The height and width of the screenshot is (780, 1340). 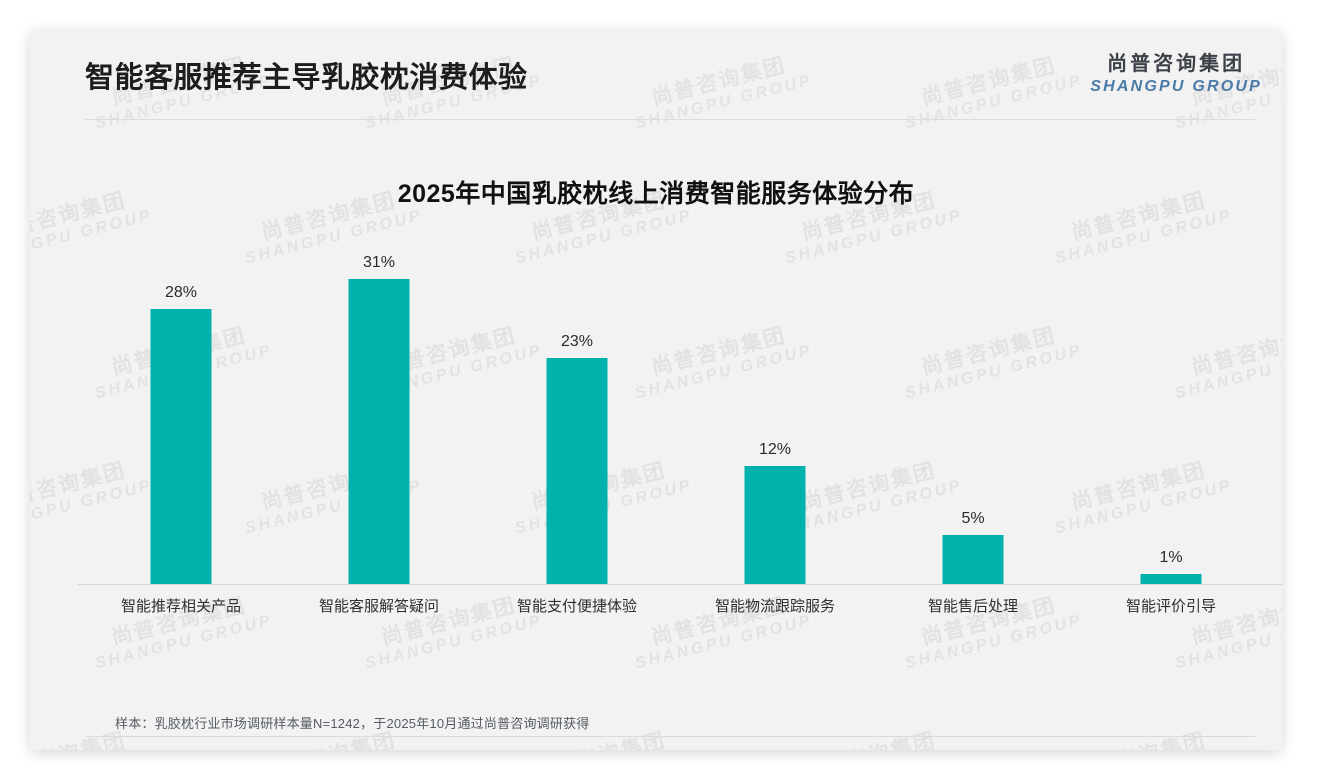 I want to click on brand-name-cn: 尚普咨询集团, so click(x=1176, y=64).